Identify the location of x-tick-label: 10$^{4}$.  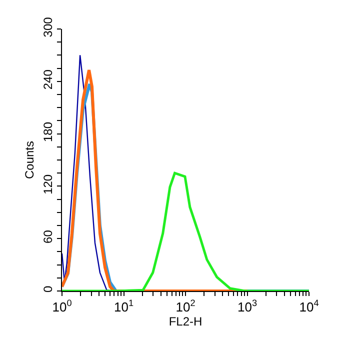
(309, 306).